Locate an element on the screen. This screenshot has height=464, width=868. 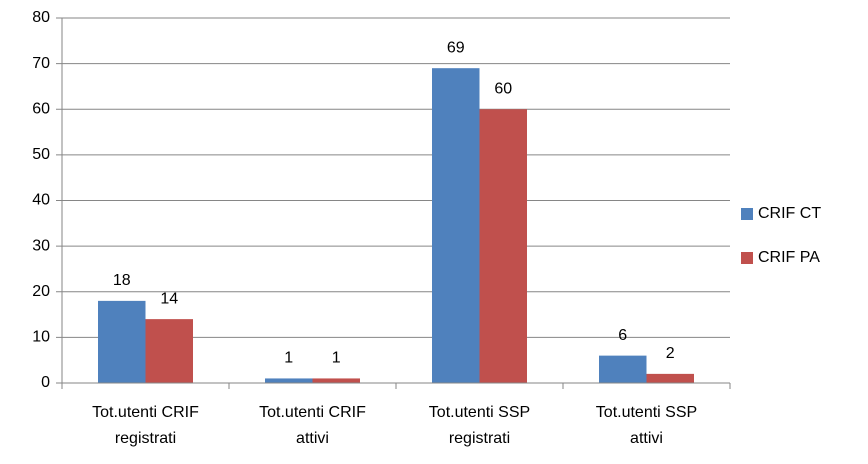
data-label: 14 is located at coordinates (169, 298).